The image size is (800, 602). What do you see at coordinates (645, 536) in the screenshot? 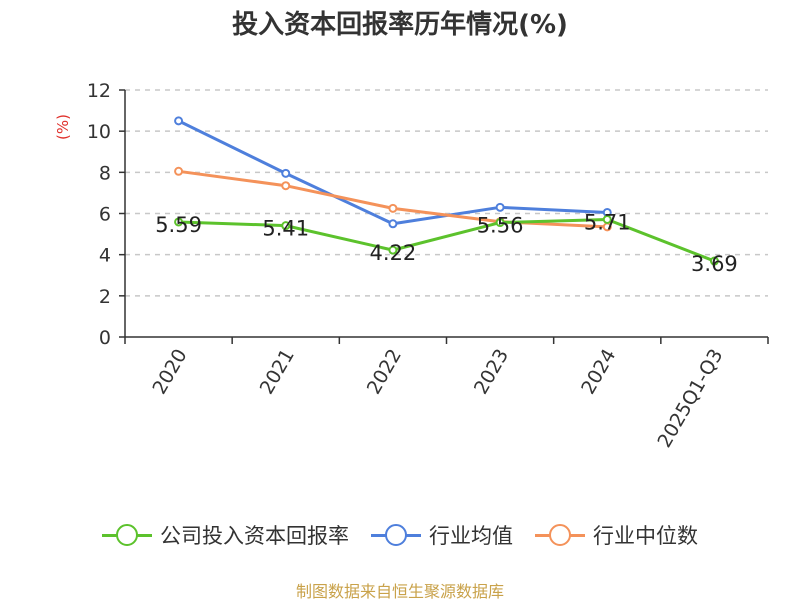
I see `legend-label: 行业中位数` at bounding box center [645, 536].